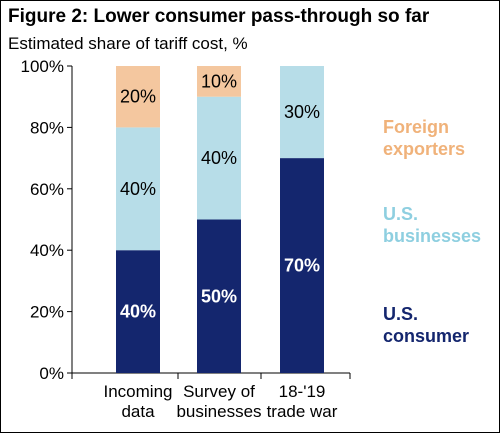 The height and width of the screenshot is (433, 500). Describe the element at coordinates (138, 391) in the screenshot. I see `x-category-label: Incoming` at that location.